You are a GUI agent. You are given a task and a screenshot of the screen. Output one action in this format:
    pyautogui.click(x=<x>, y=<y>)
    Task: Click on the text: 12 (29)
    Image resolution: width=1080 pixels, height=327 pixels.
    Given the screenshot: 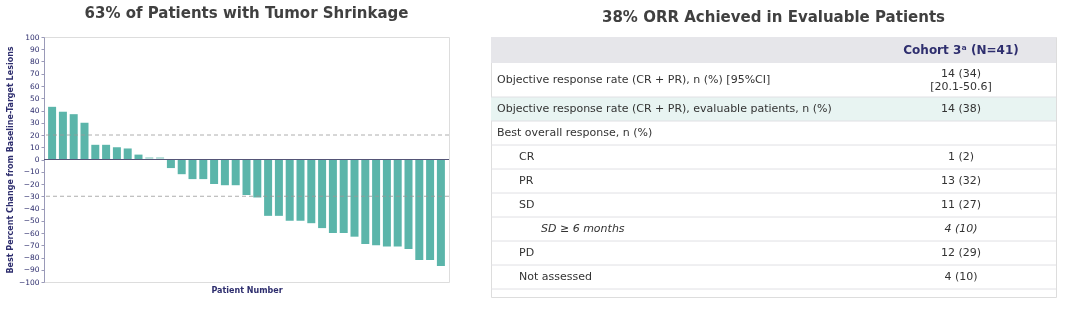 What is the action you would take?
    pyautogui.click(x=961, y=252)
    